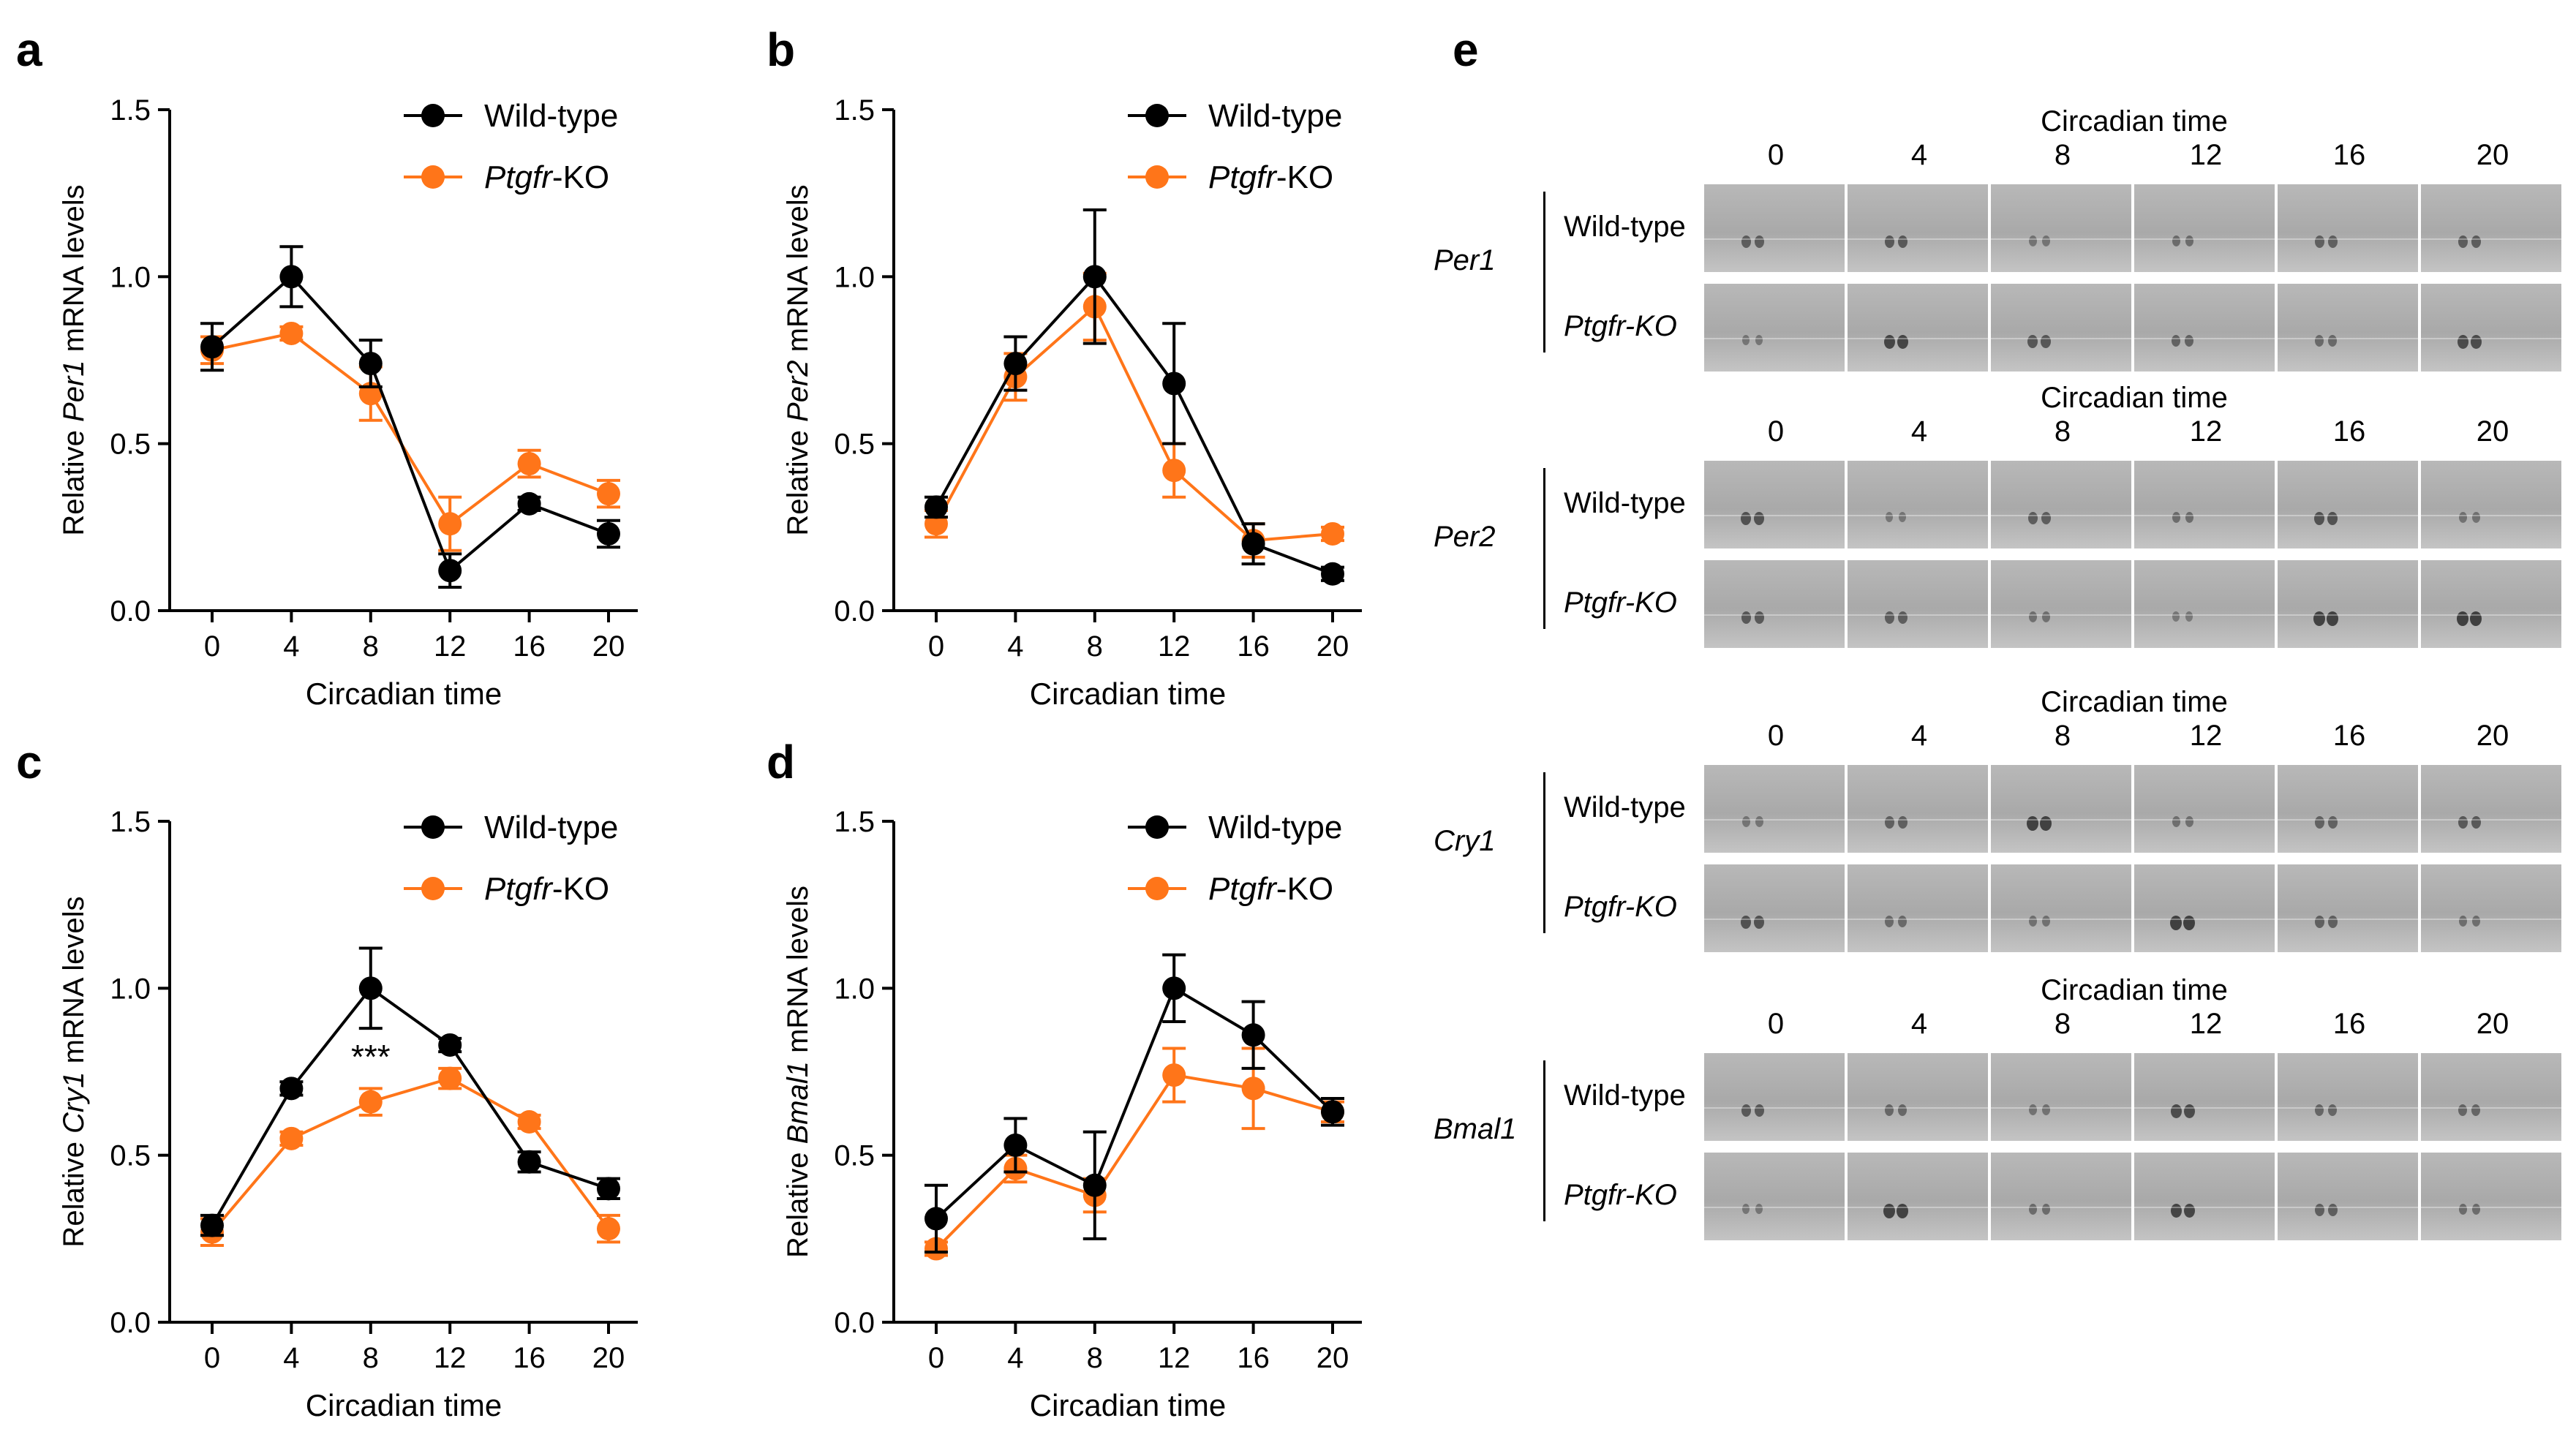 The height and width of the screenshot is (1429, 2576). Describe the element at coordinates (1465, 841) in the screenshot. I see `ish-gene-label: Cry1` at that location.